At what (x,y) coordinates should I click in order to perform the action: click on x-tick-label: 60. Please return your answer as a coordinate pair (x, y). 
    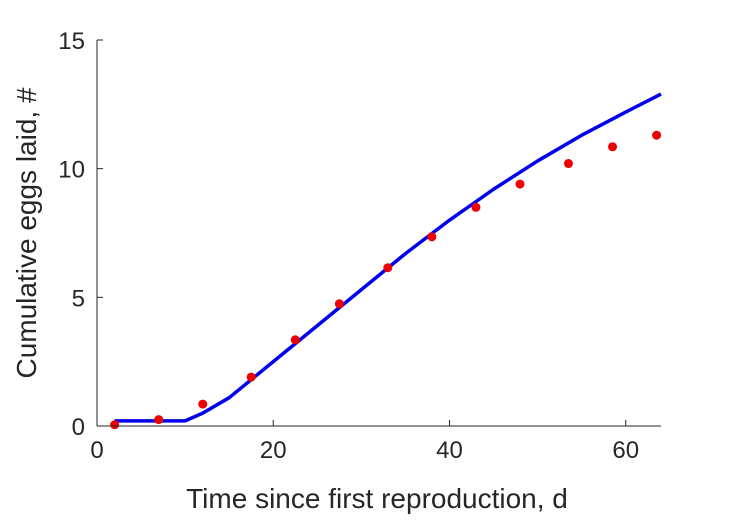
    Looking at the image, I should click on (625, 450).